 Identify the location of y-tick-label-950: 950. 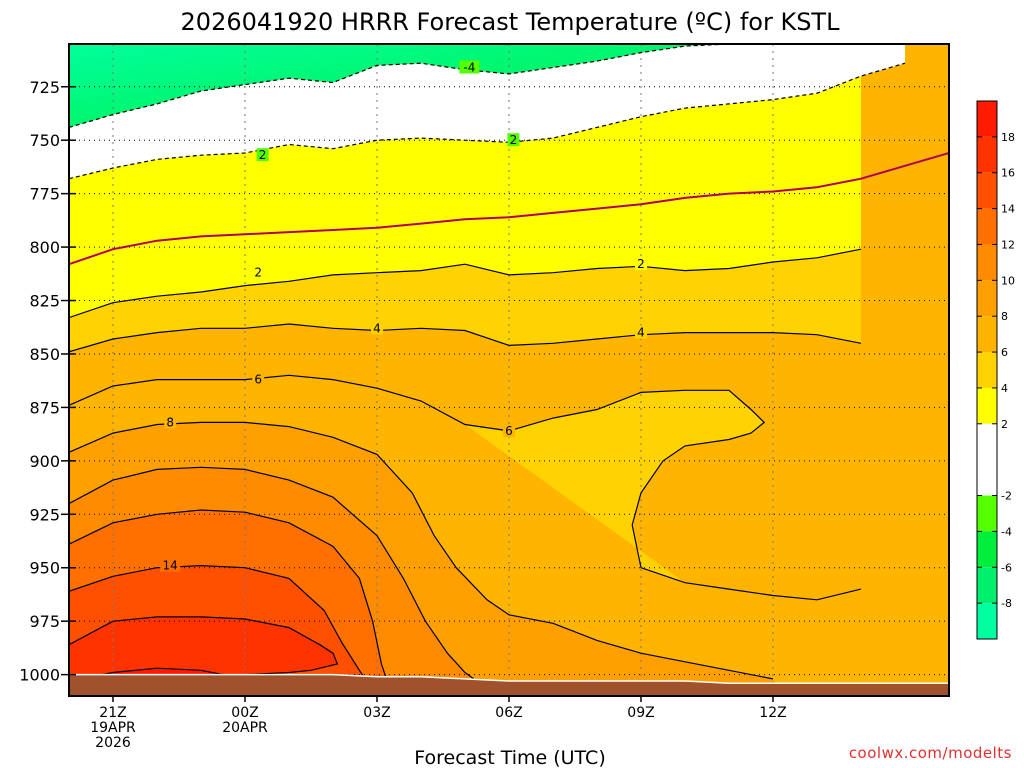
(44, 568).